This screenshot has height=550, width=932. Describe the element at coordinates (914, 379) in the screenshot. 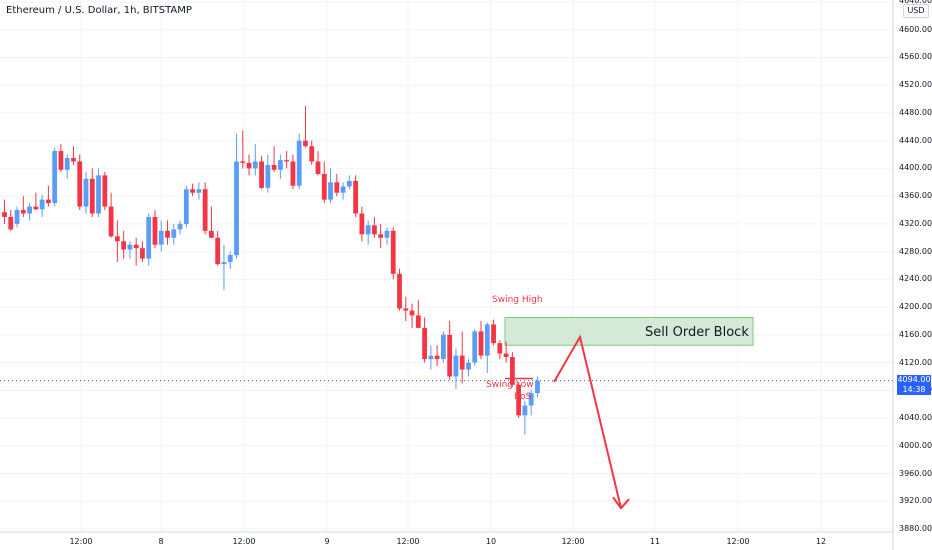

I see `last-price-value: 4094.00` at that location.